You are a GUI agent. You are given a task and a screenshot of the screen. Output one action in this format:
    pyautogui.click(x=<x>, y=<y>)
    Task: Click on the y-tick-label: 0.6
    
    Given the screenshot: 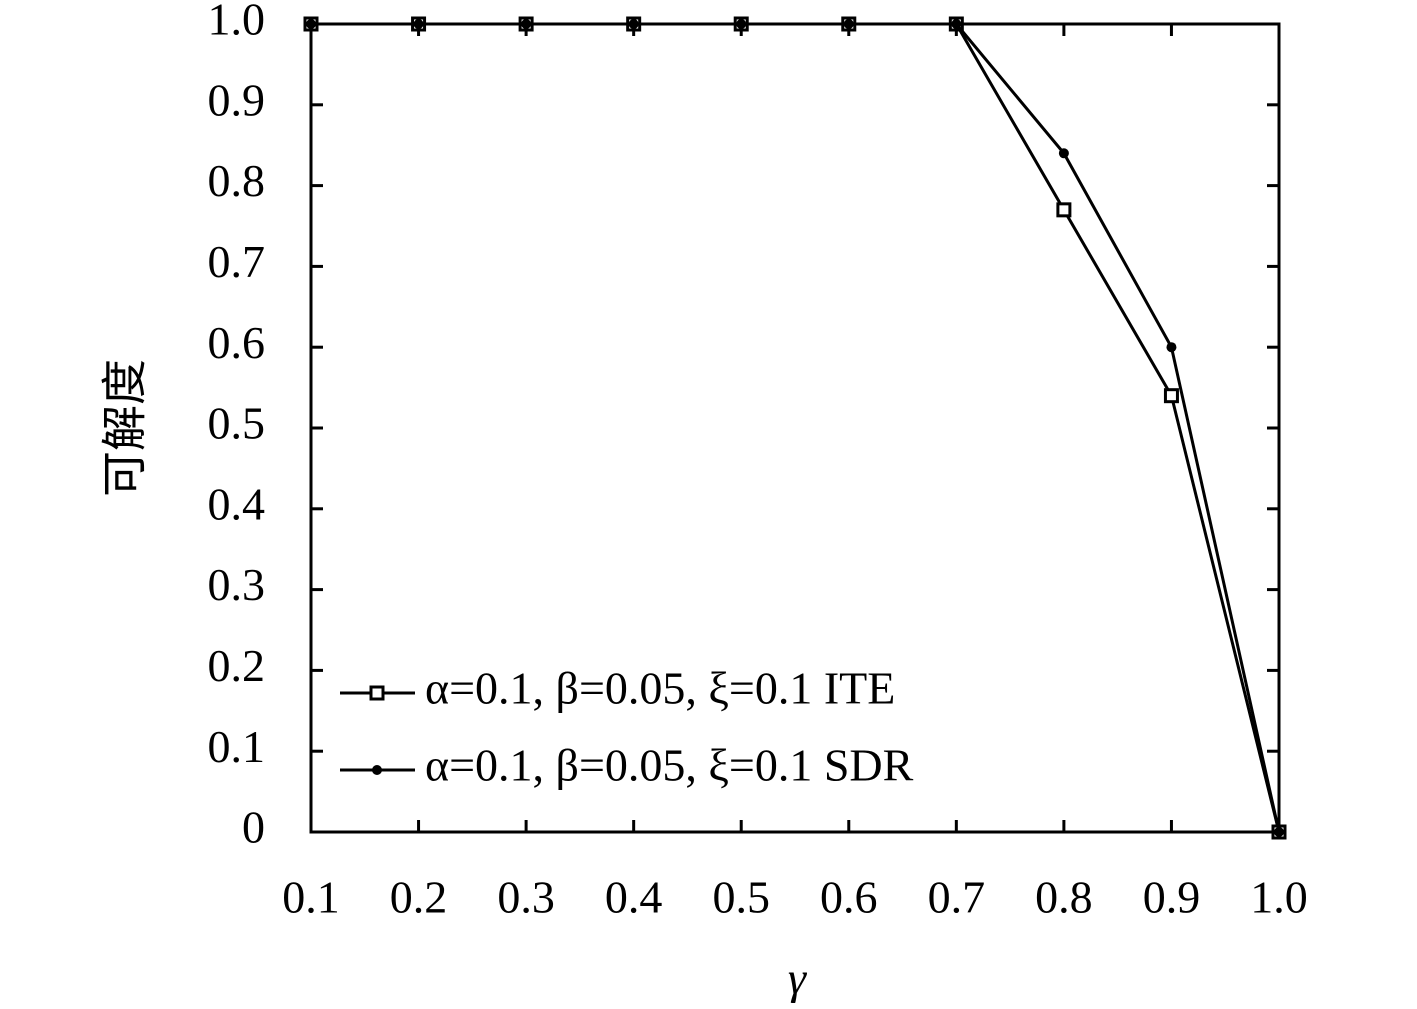 What is the action you would take?
    pyautogui.click(x=237, y=342)
    